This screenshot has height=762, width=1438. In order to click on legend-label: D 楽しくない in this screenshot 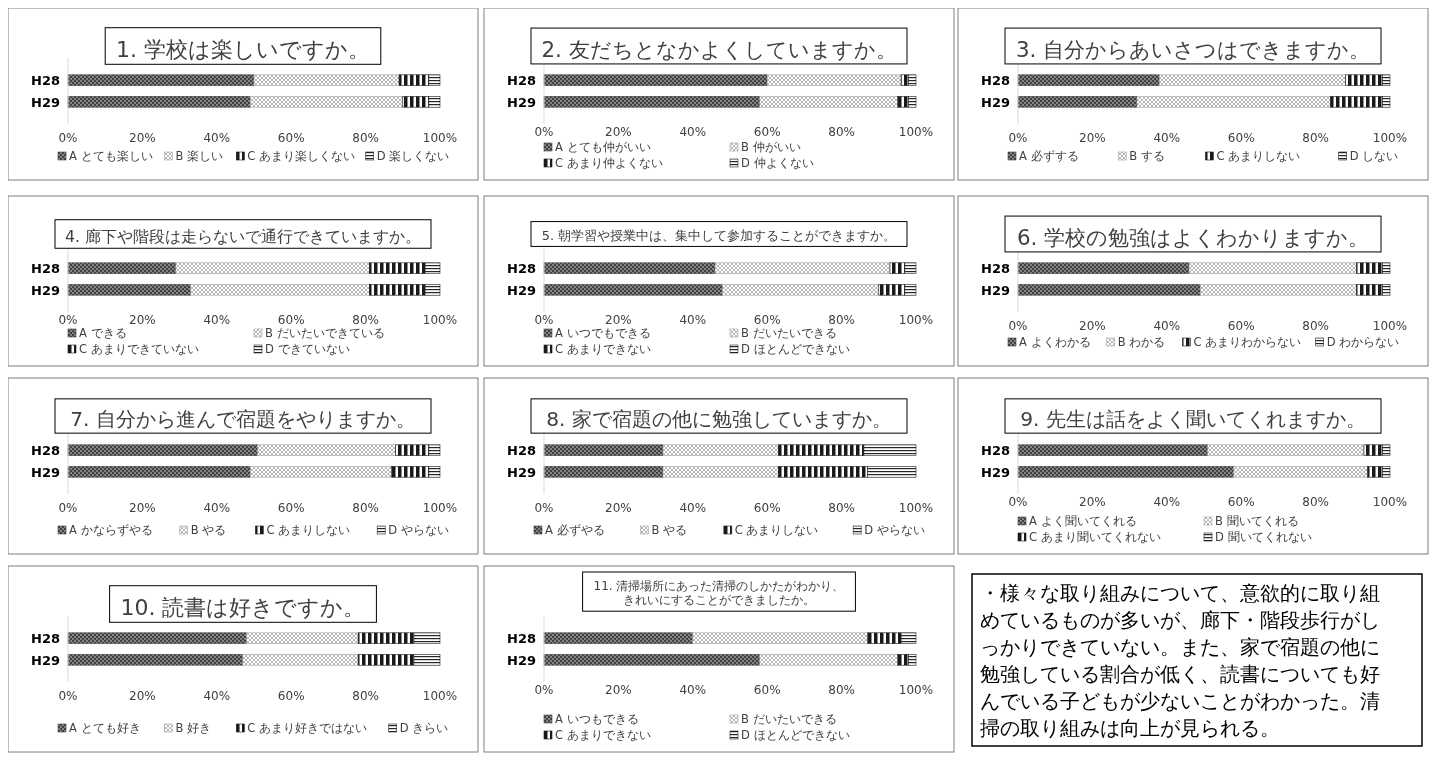, I will do `click(413, 156)`.